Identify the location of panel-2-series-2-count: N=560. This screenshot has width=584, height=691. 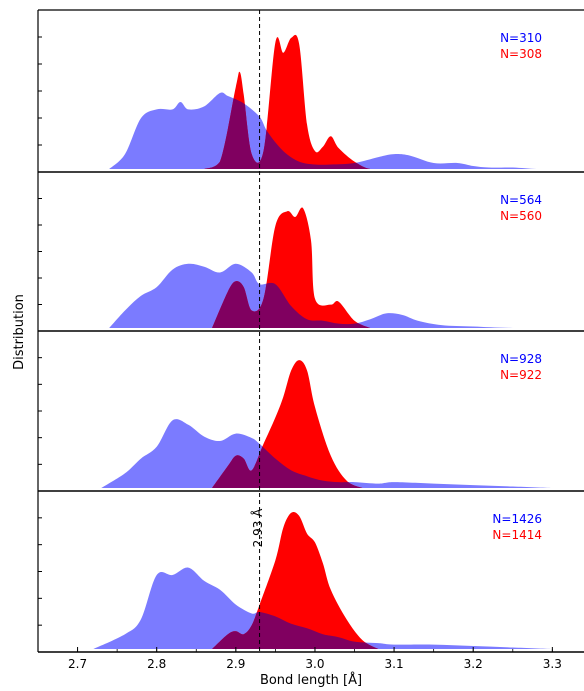
(521, 216).